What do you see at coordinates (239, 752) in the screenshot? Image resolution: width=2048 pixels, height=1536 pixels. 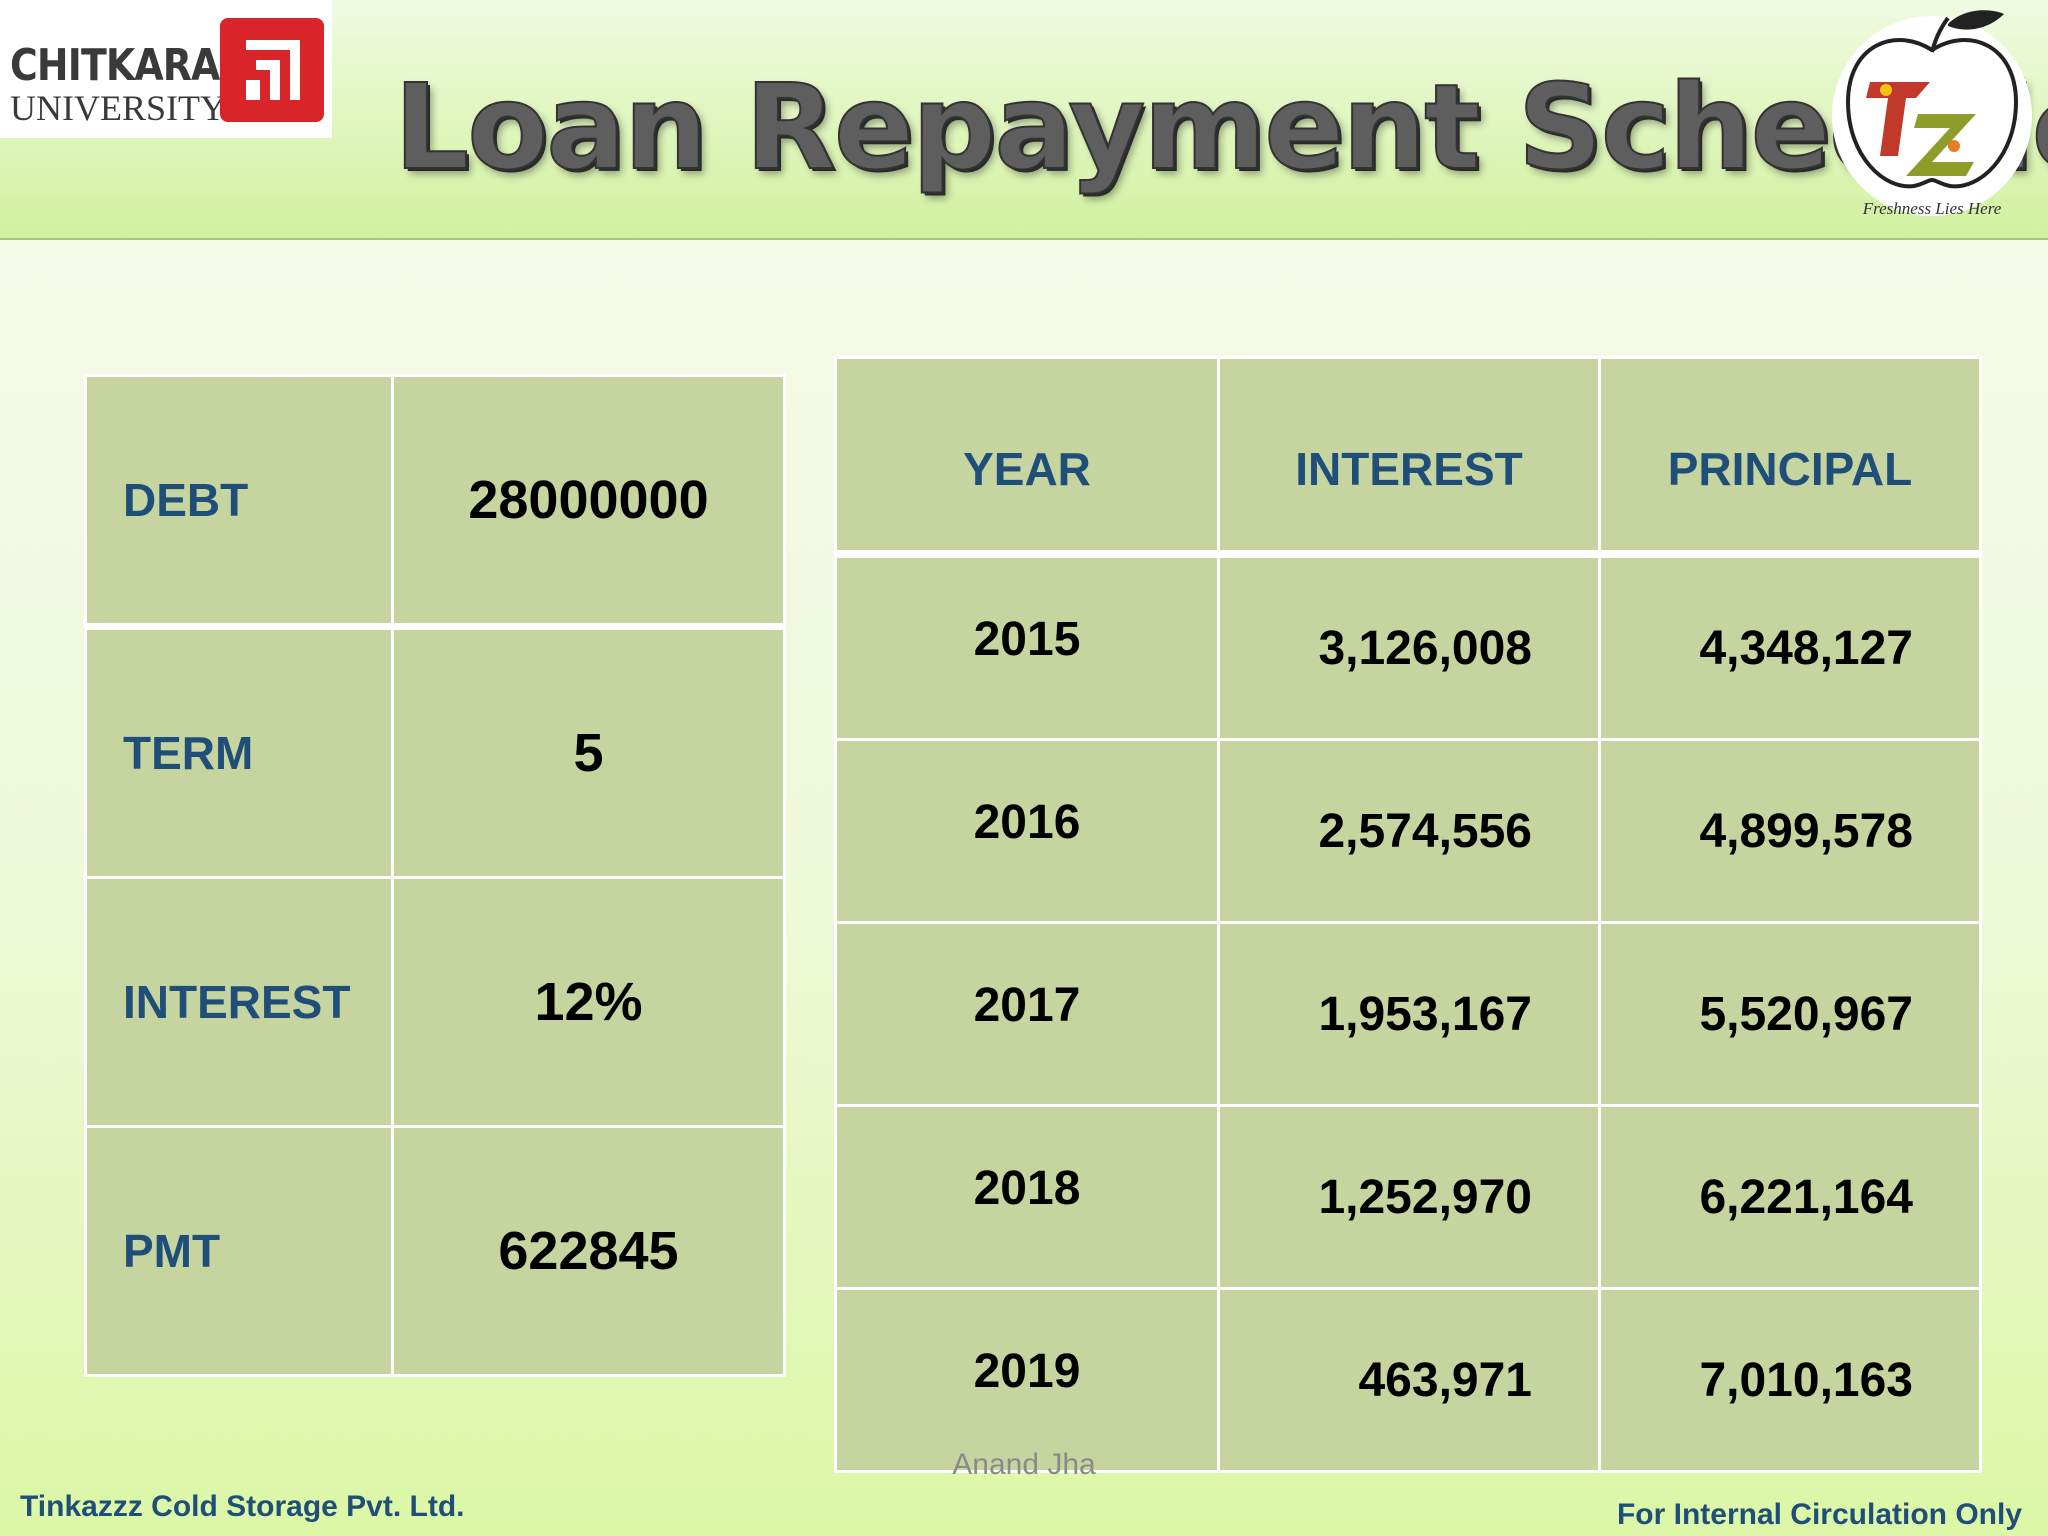 I see `param-label: TERM` at bounding box center [239, 752].